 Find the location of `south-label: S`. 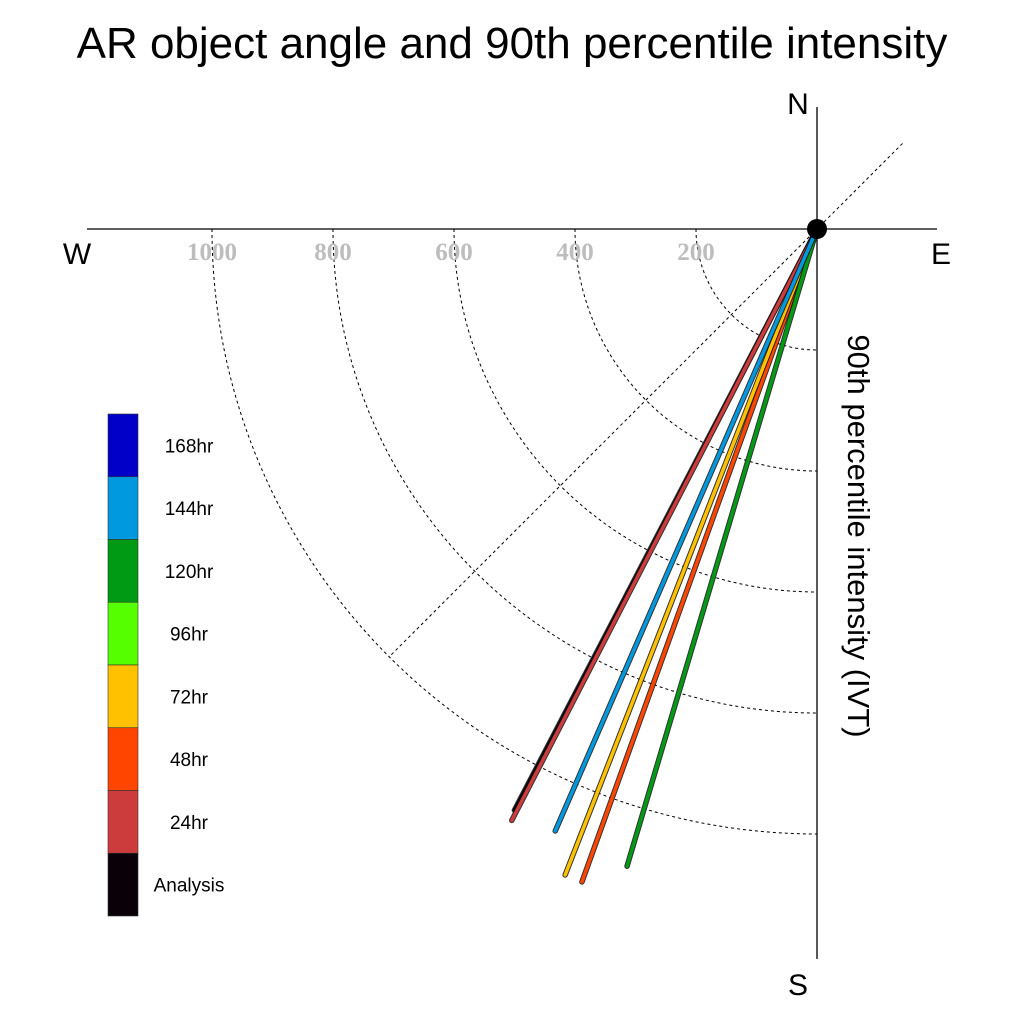

south-label: S is located at coordinates (798, 985).